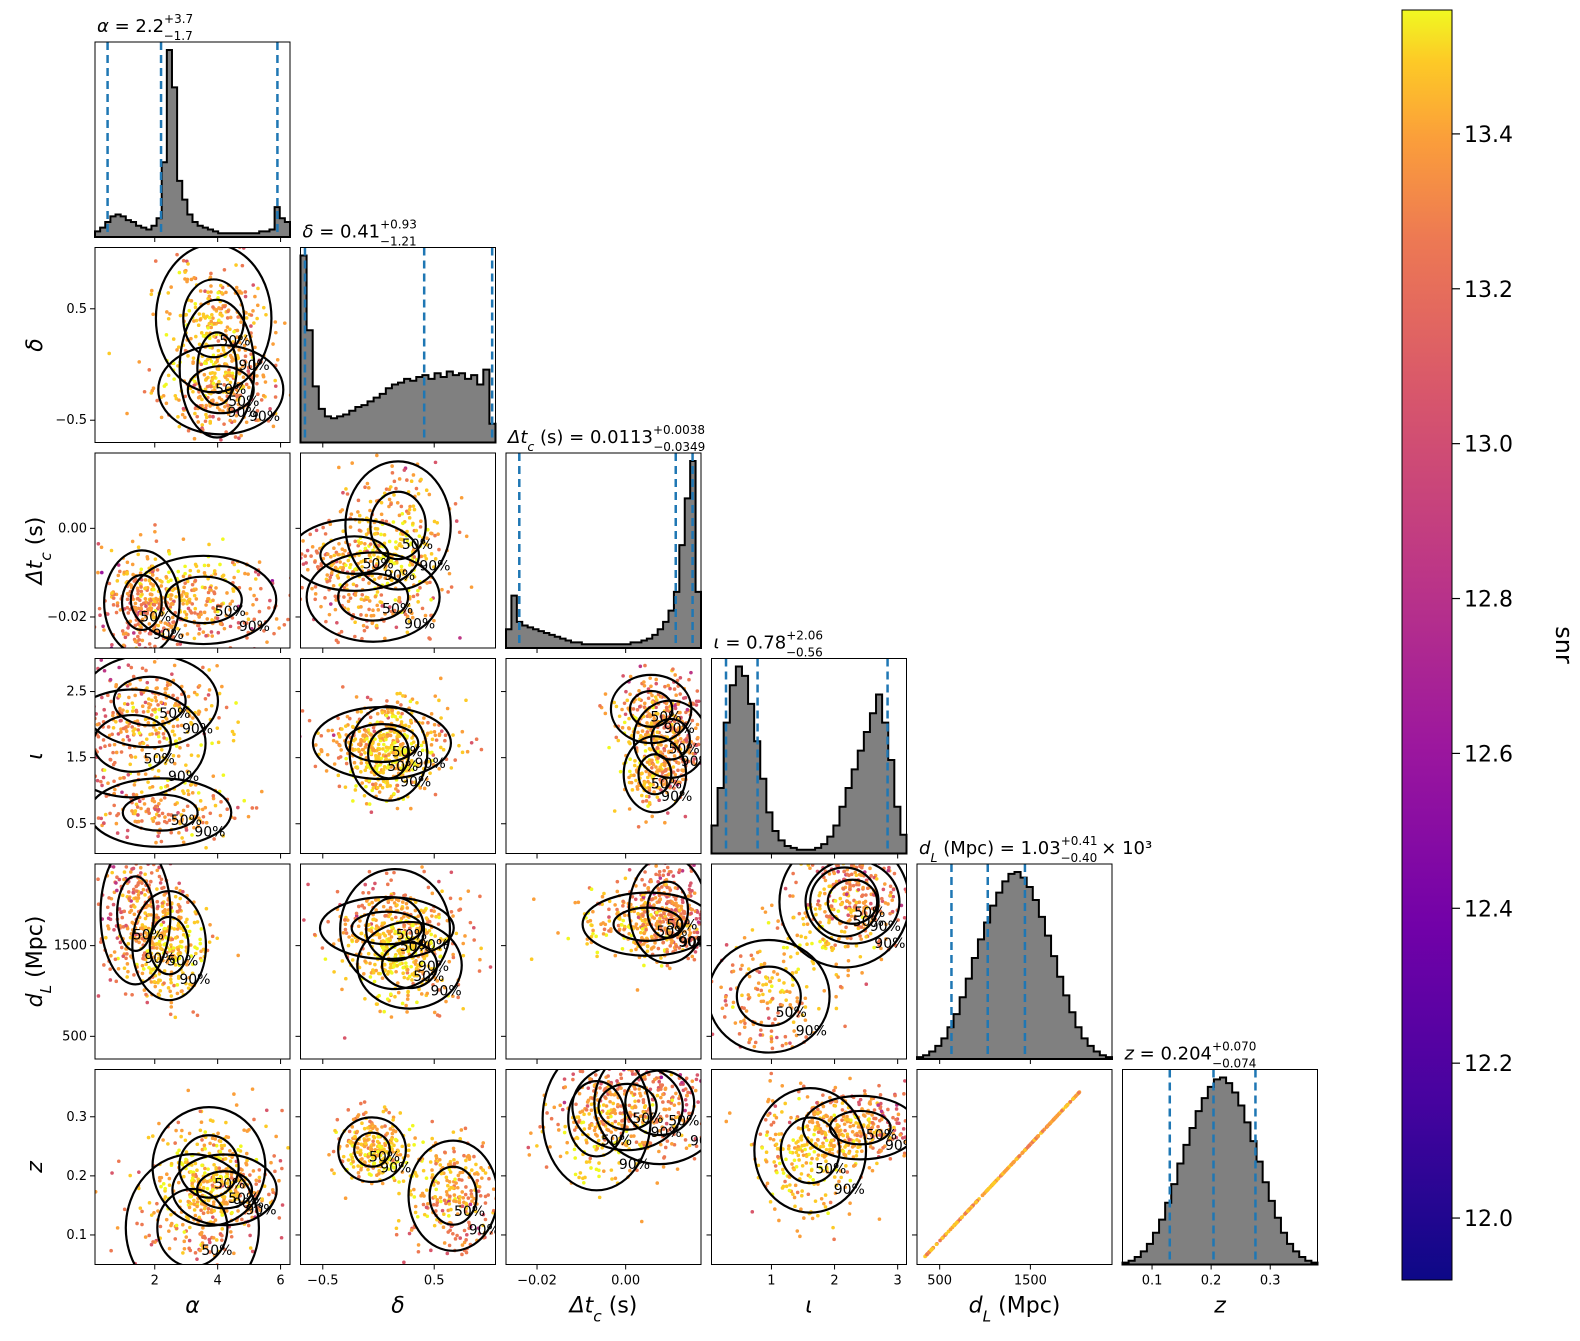 This screenshot has width=1580, height=1341. What do you see at coordinates (70, 946) in the screenshot?
I see `y-tick-label: 1500` at bounding box center [70, 946].